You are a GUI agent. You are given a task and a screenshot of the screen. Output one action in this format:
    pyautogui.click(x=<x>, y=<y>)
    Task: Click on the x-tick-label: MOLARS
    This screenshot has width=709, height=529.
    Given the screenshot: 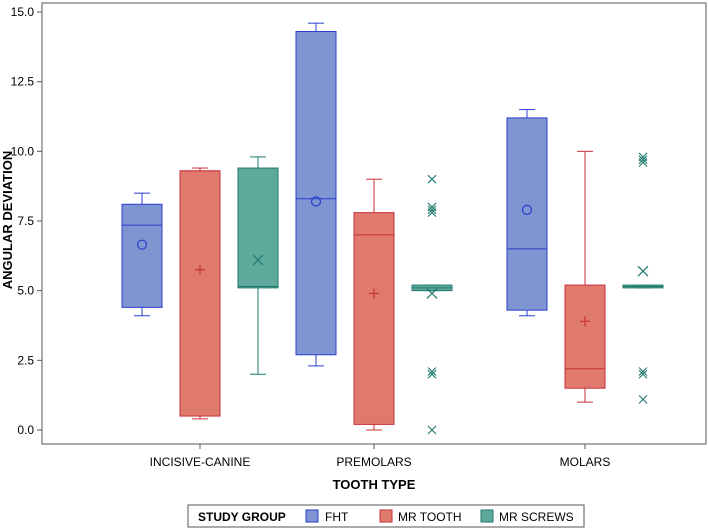 What is the action you would take?
    pyautogui.click(x=585, y=462)
    